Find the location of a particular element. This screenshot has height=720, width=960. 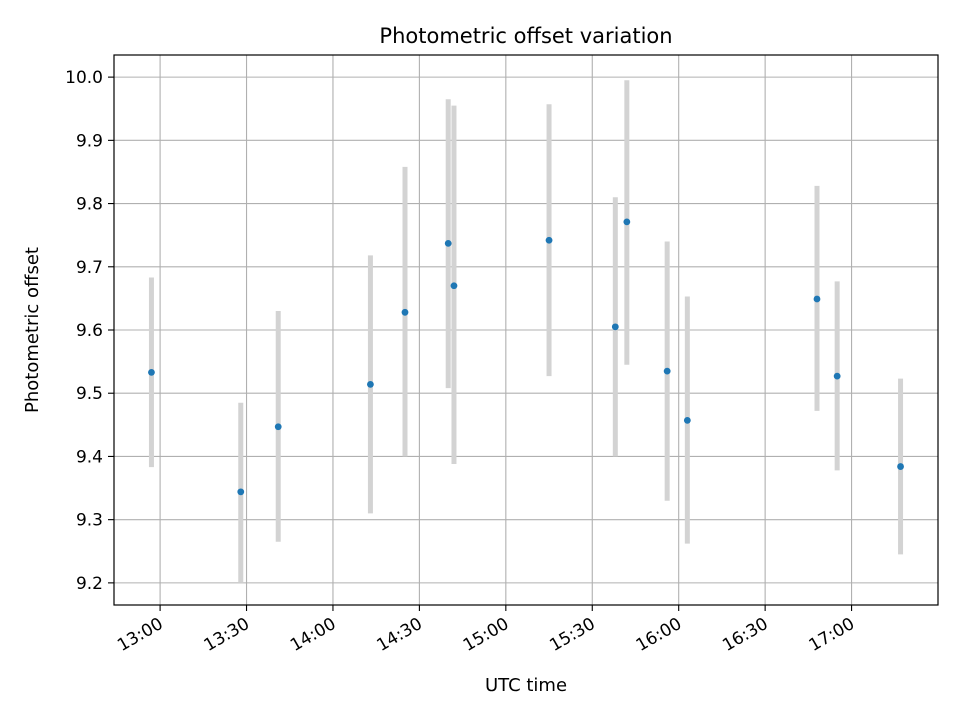

y-tick-label: 9.9 is located at coordinates (89, 141).